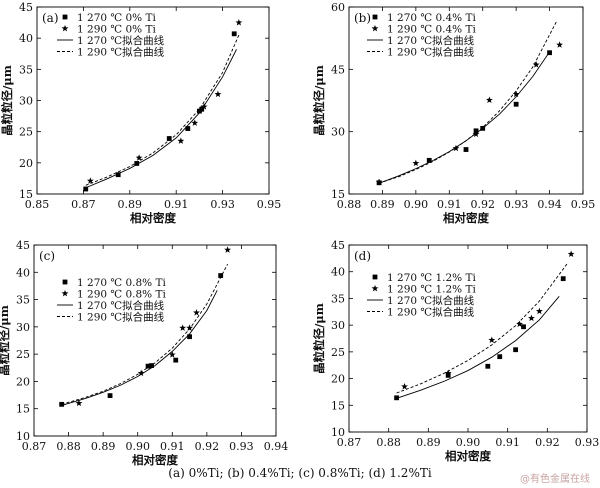  I want to click on x-tick-label: 0.85, so click(37, 204).